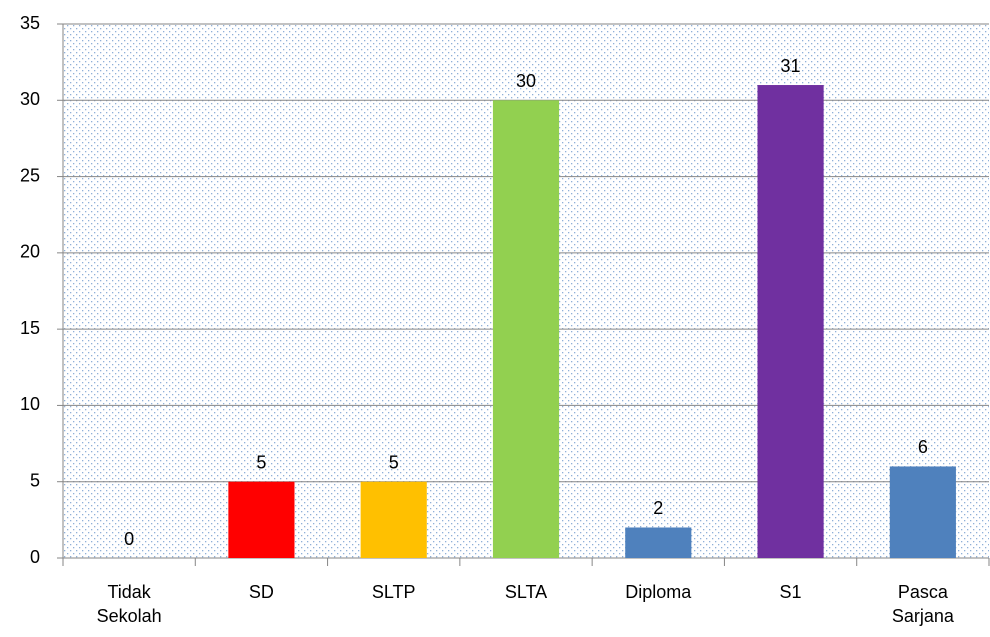 This screenshot has width=990, height=637. I want to click on x-tick-label: SLTP, so click(393, 592).